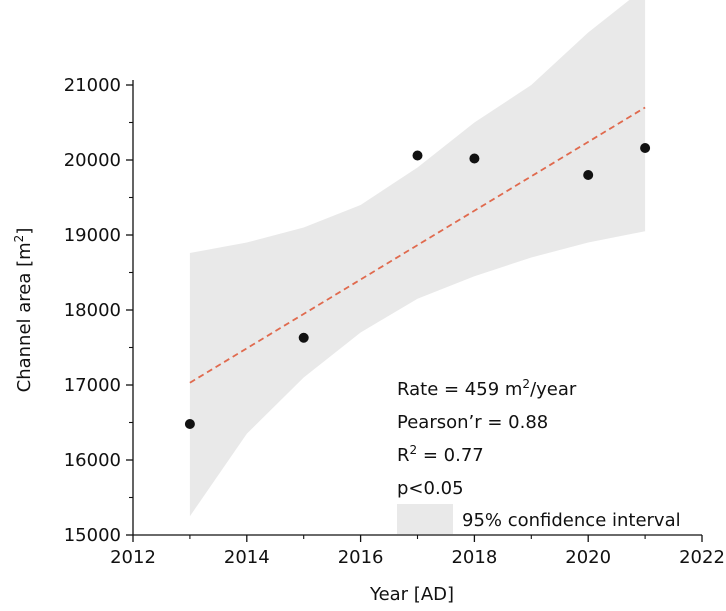 The width and height of the screenshot is (726, 611). I want to click on rate-annotation: Rate = 459 m2/year, so click(487, 388).